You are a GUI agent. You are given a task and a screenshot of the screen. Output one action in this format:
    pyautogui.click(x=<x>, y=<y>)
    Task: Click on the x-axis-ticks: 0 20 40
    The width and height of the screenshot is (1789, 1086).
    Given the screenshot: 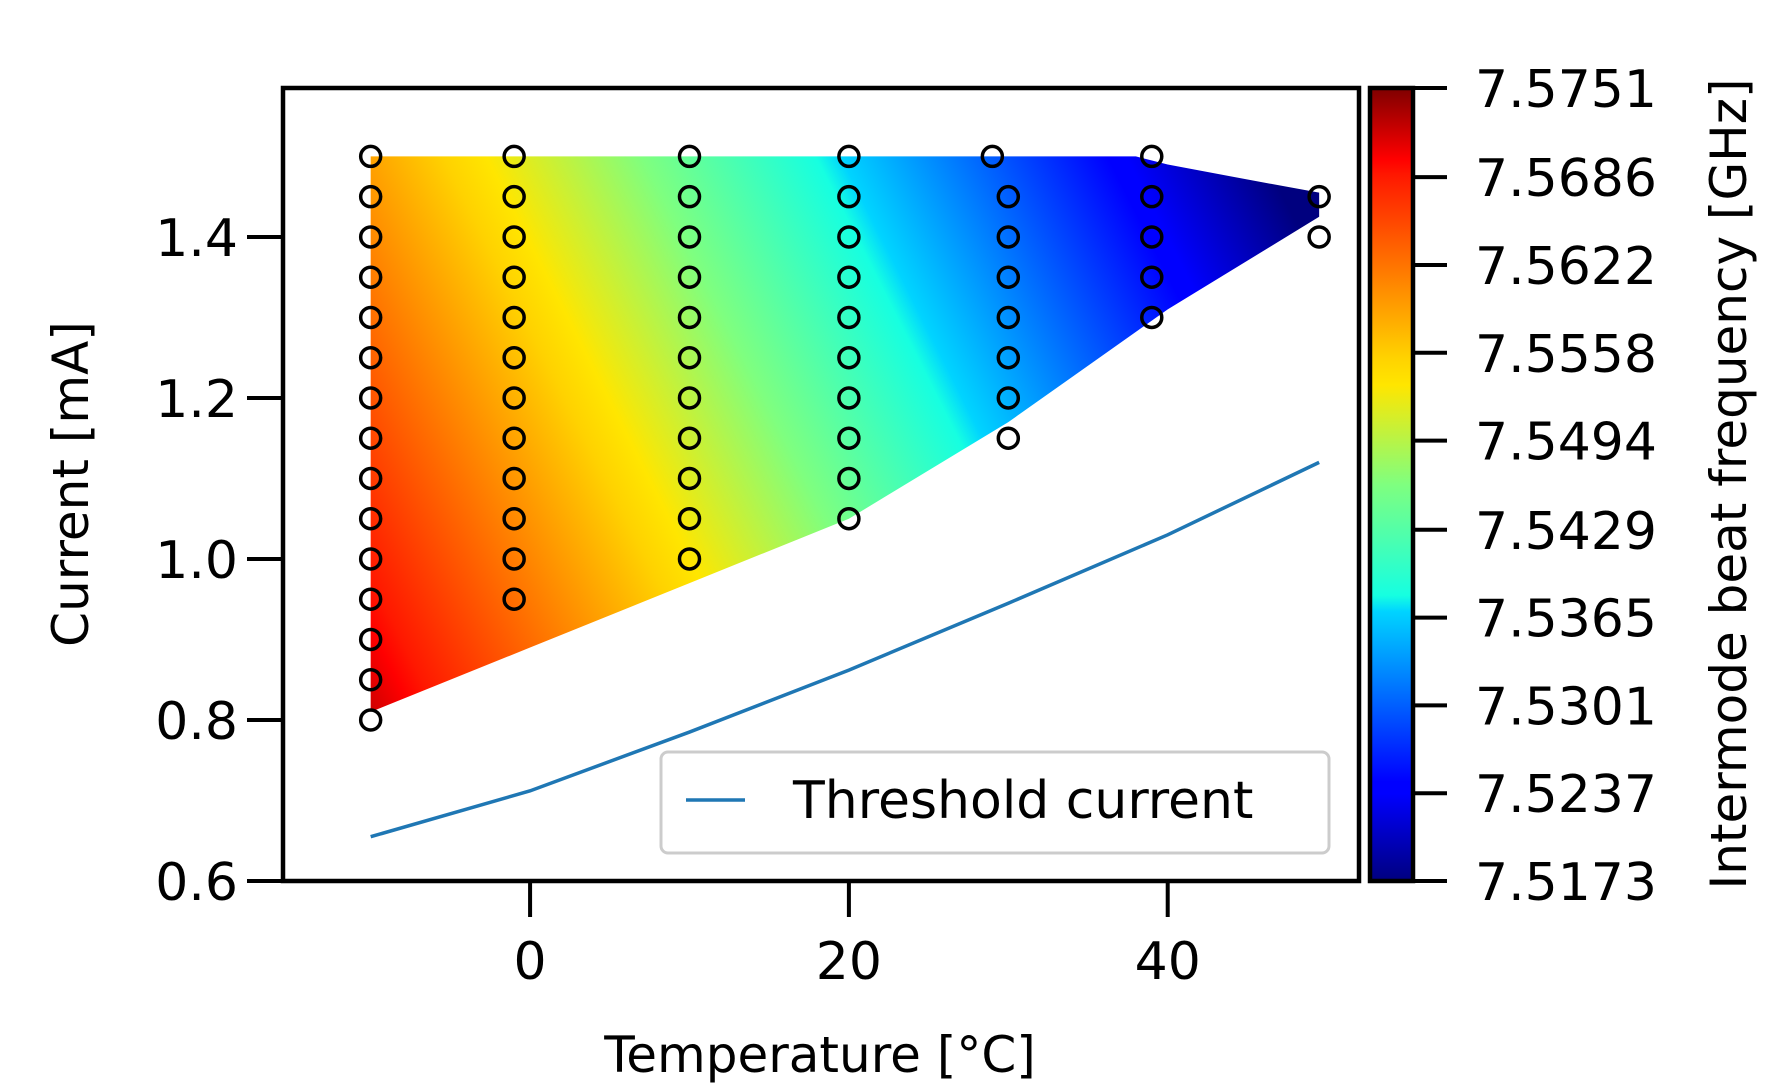 What is the action you would take?
    pyautogui.click(x=857, y=936)
    